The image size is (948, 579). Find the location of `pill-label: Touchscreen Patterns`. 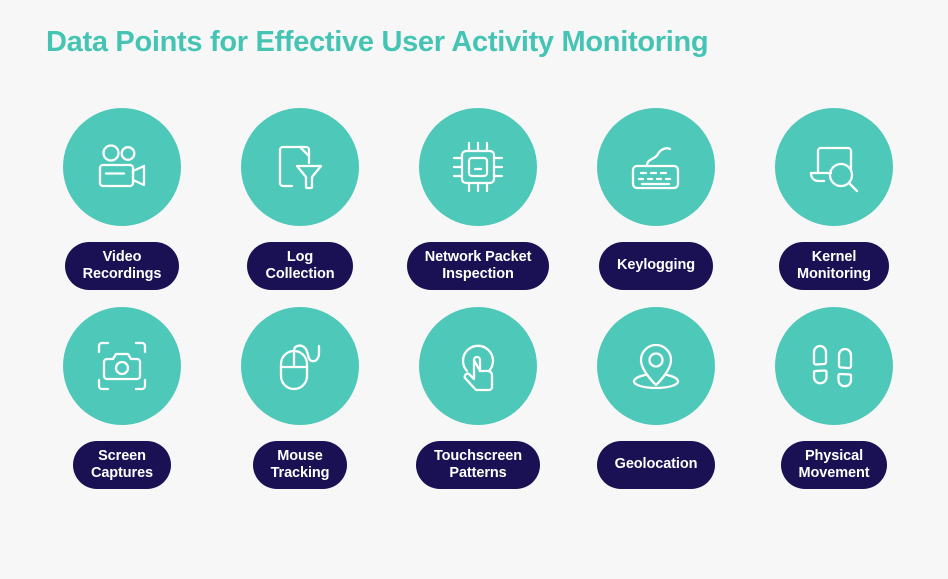

pill-label: Touchscreen Patterns is located at coordinates (478, 464).